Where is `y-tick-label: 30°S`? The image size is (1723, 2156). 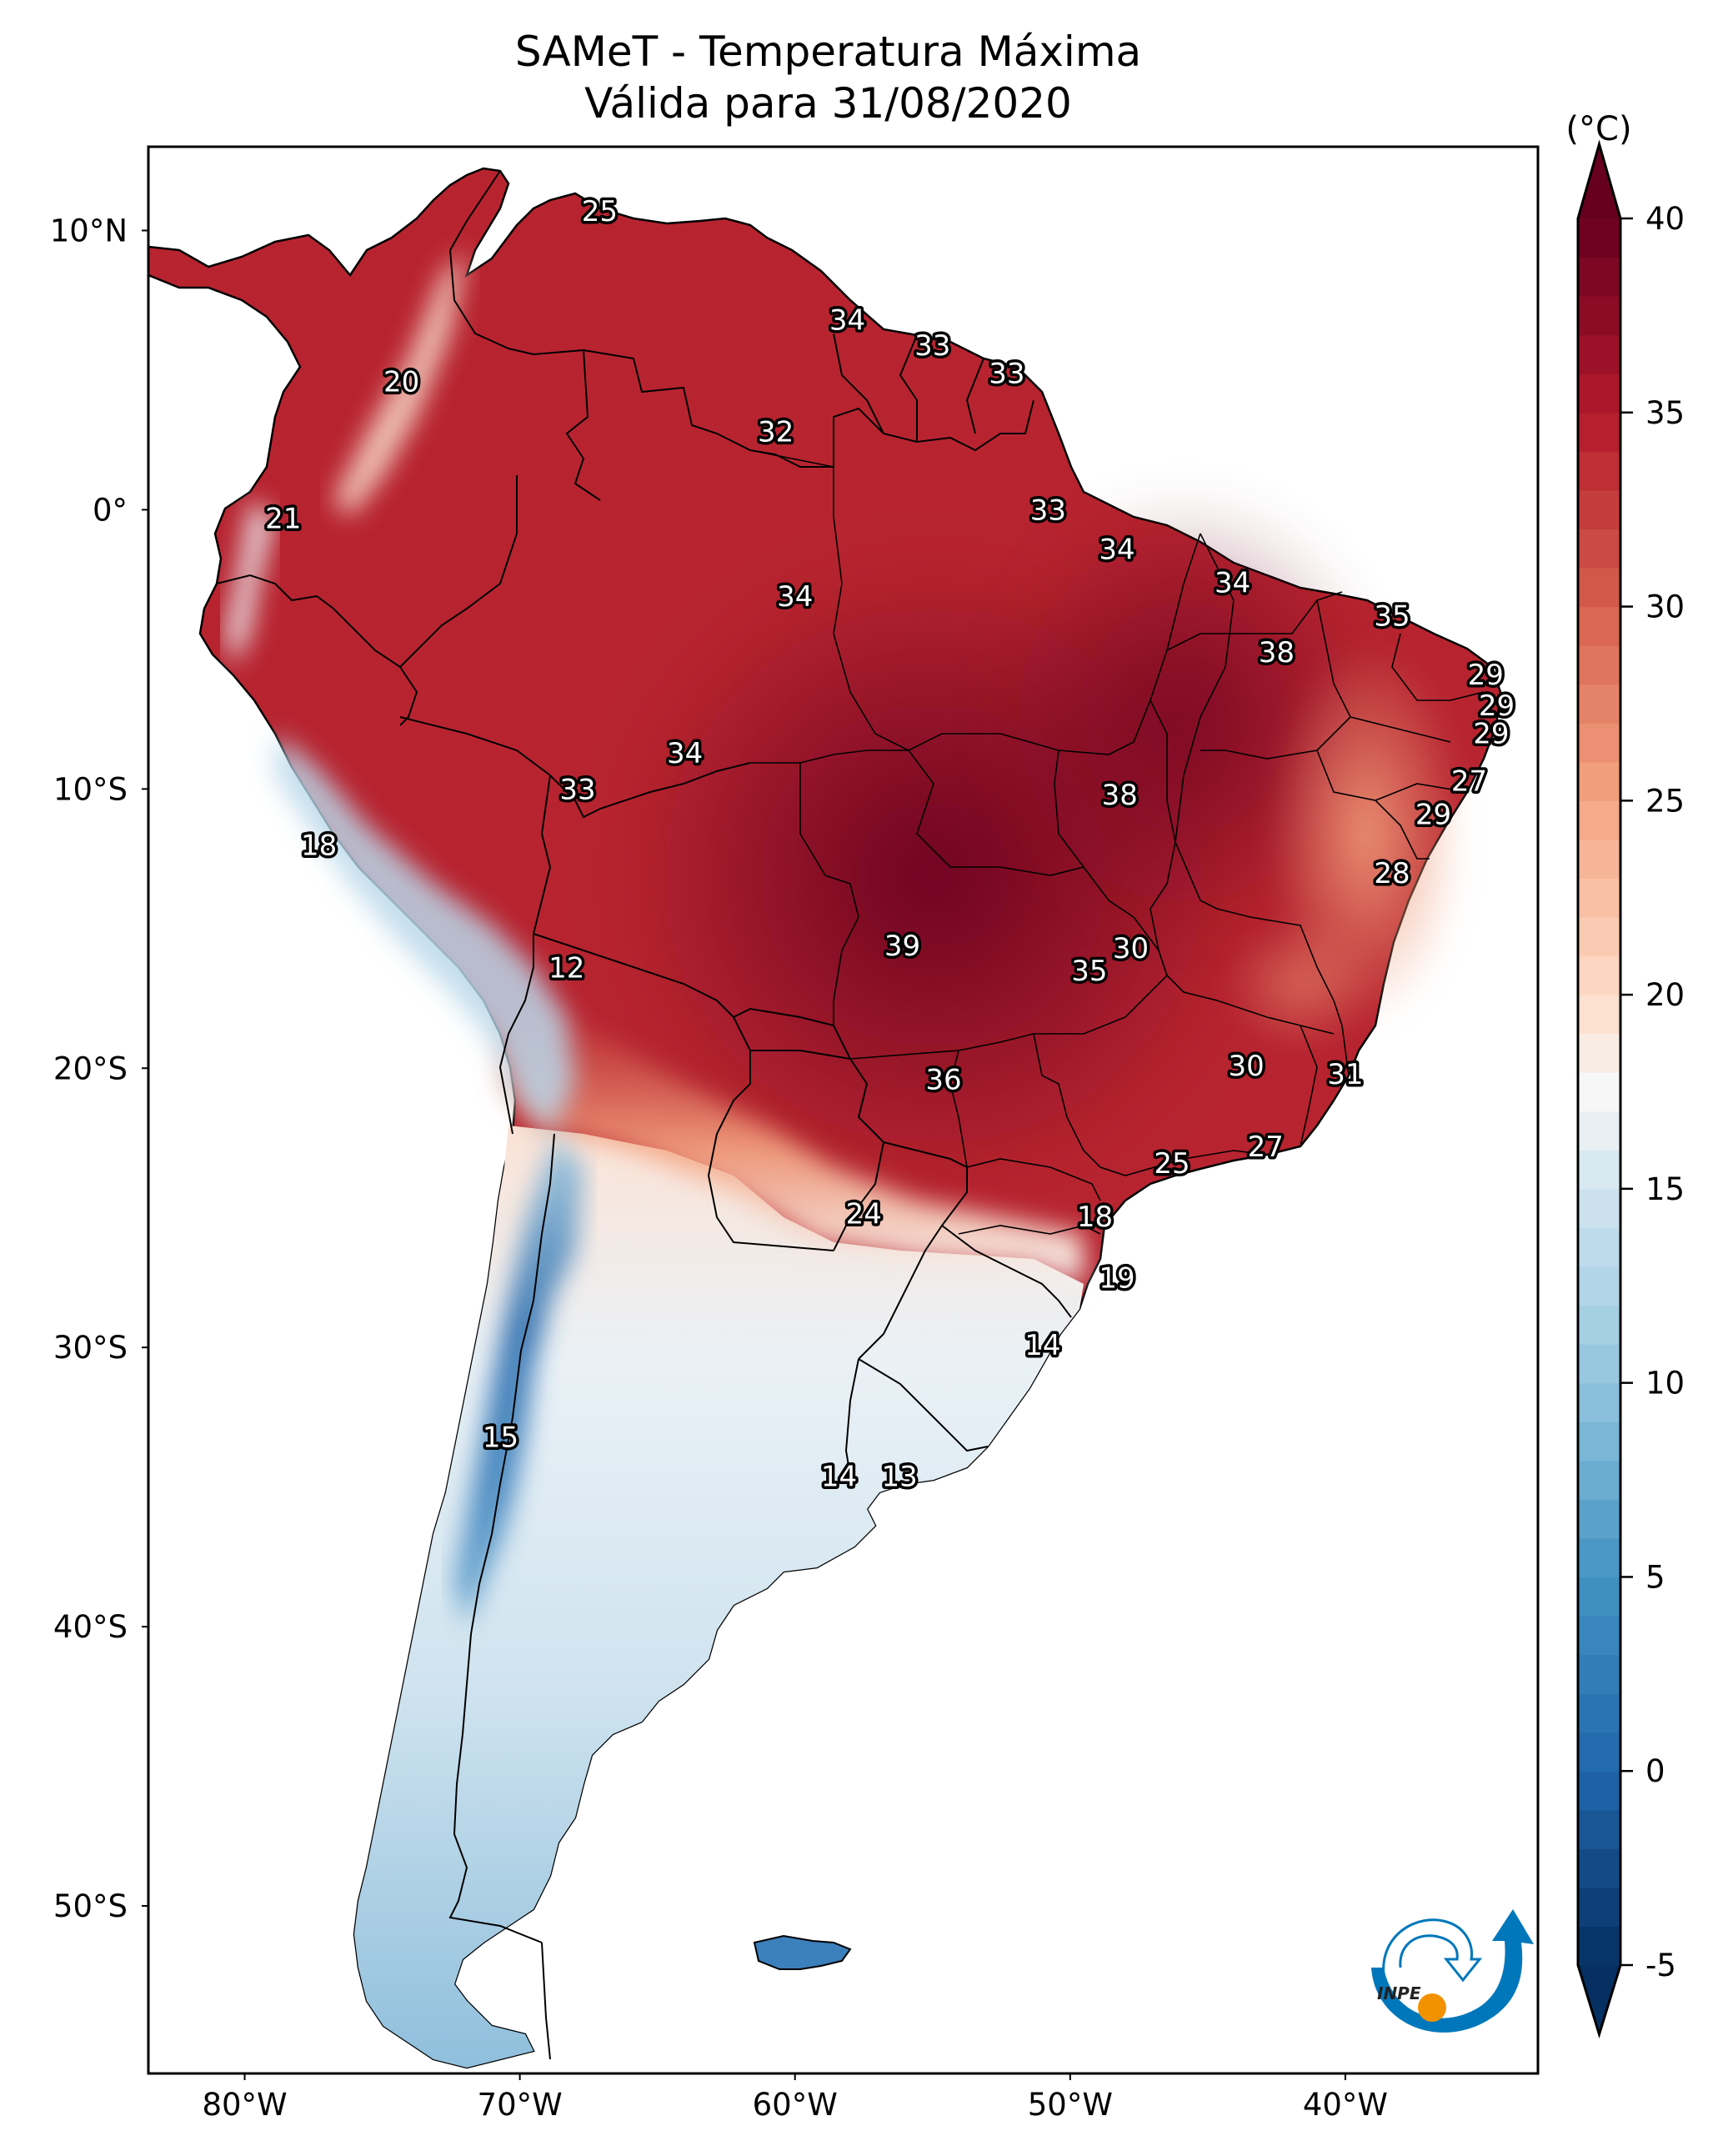 y-tick-label: 30°S is located at coordinates (90, 1348).